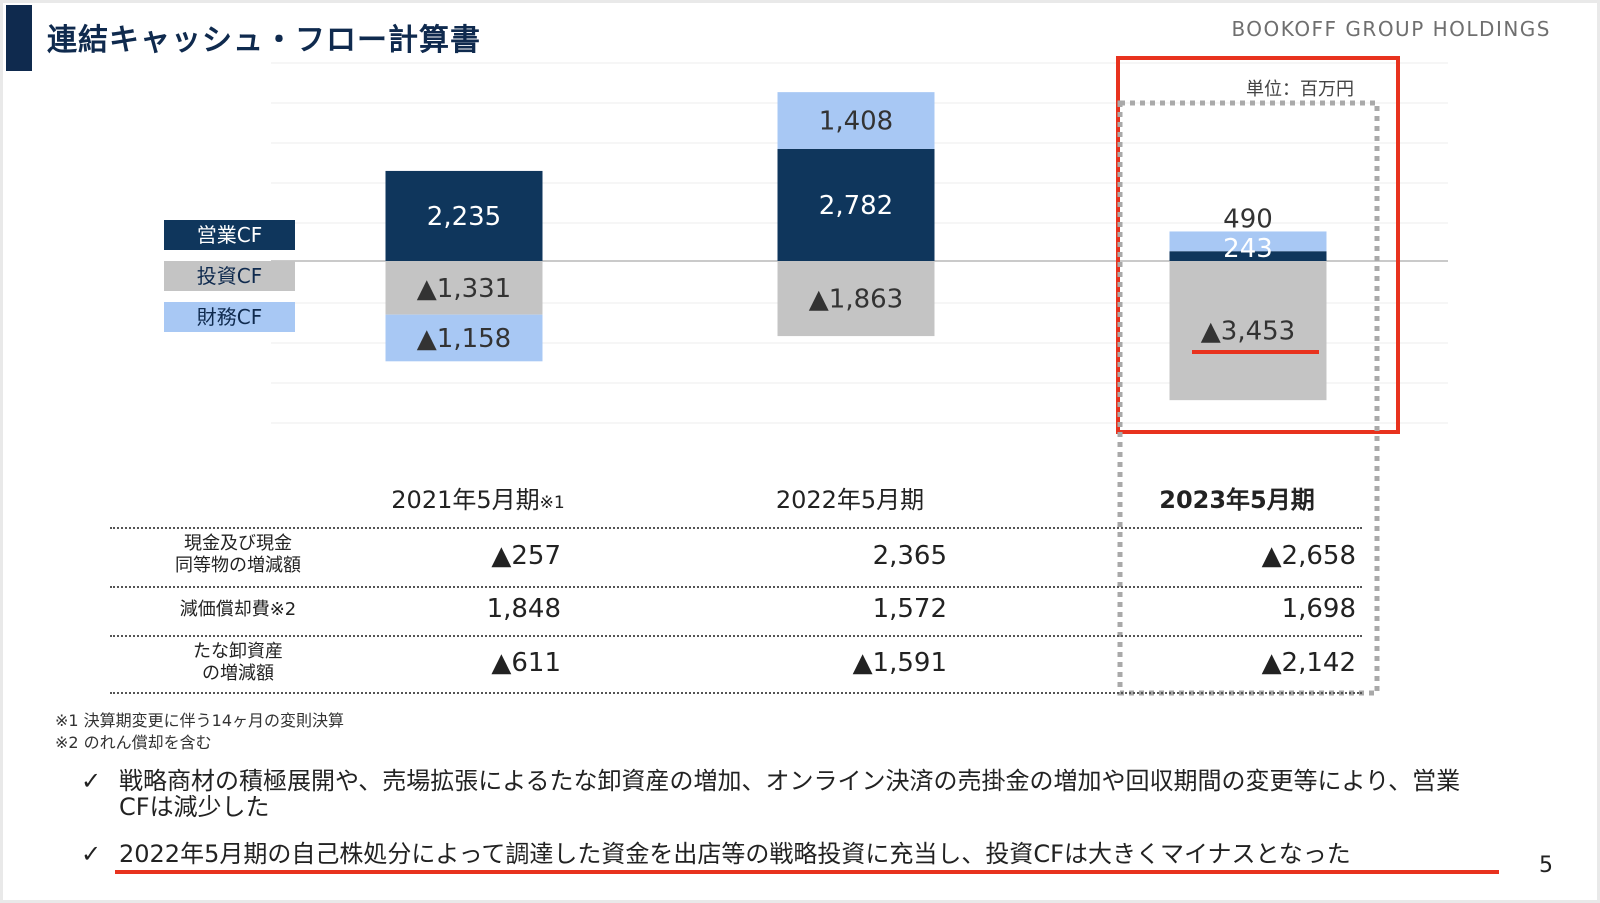 Image resolution: width=1600 pixels, height=903 pixels. What do you see at coordinates (238, 543) in the screenshot?
I see `row-label-line: 現金及び現金` at bounding box center [238, 543].